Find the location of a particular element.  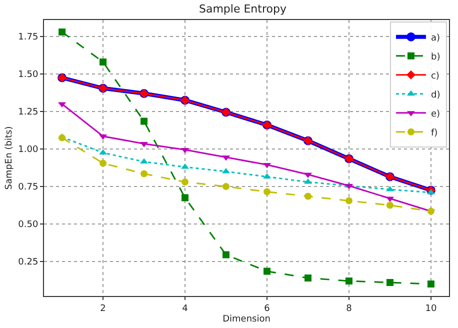

legend-label: f) is located at coordinates (434, 133).